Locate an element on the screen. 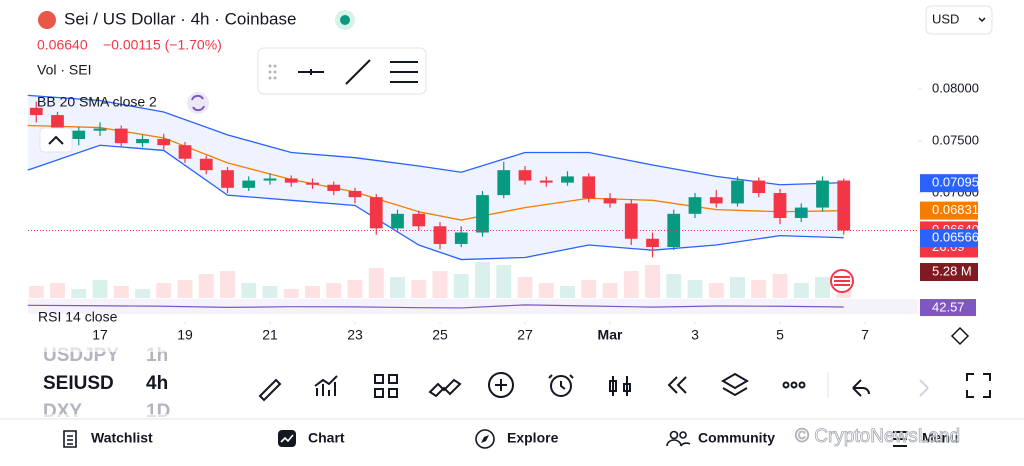 This screenshot has width=1024, height=466. y-tick-label: 0.08000 is located at coordinates (955, 88).